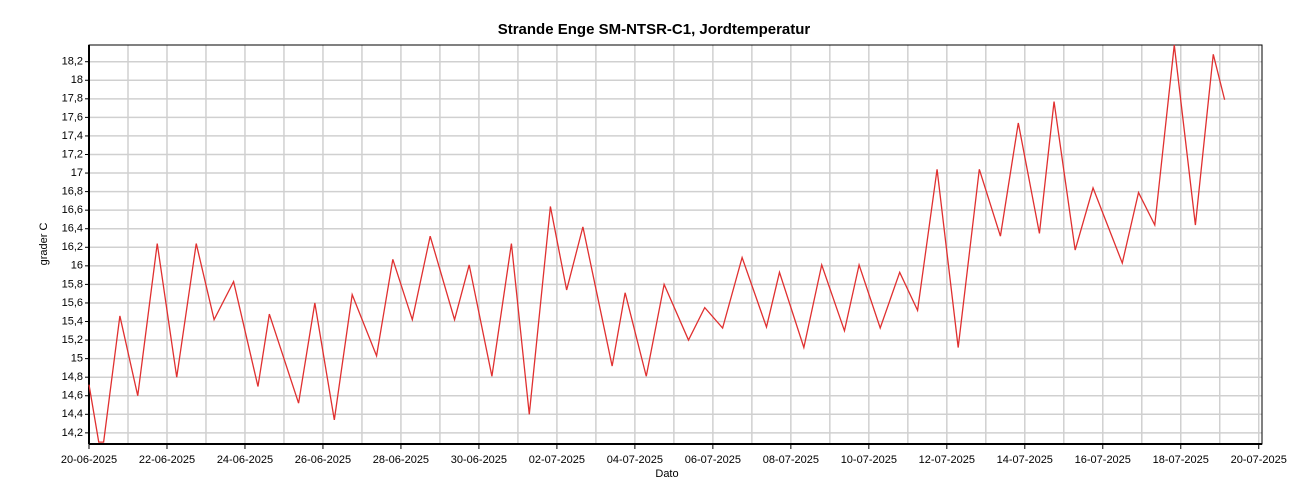 This screenshot has width=1300, height=500. Describe the element at coordinates (72, 62) in the screenshot. I see `y-tick-label: 18,2` at that location.